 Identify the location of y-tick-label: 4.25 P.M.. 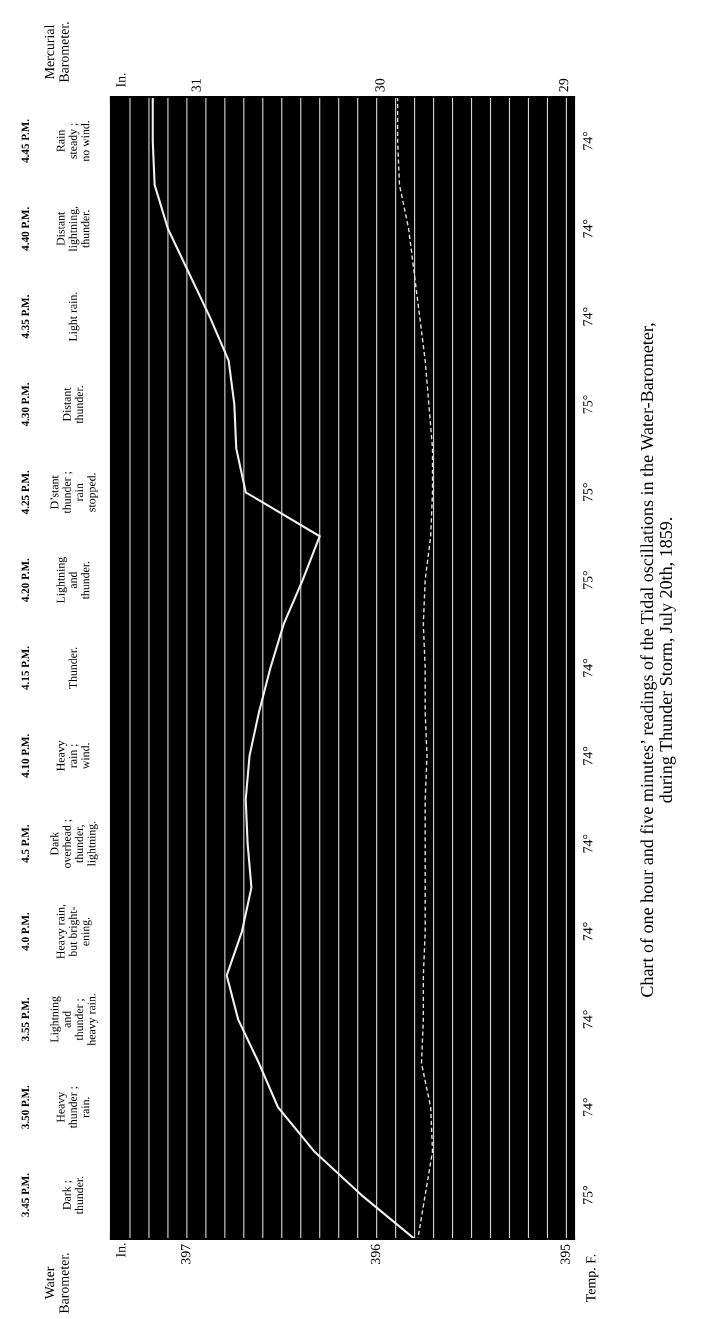
(25, 492).